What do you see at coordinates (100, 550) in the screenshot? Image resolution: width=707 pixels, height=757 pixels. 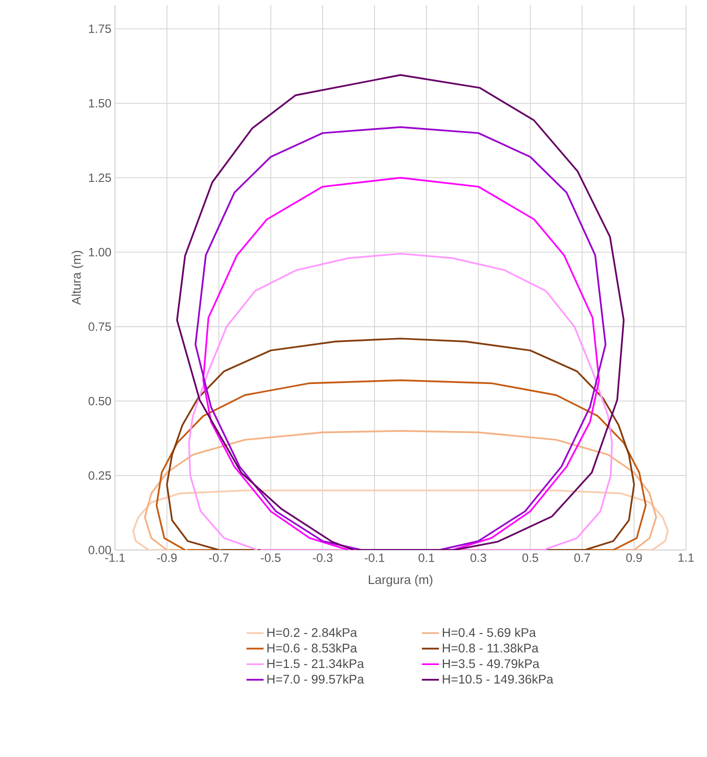 I see `y-tick-label: 0.00` at bounding box center [100, 550].